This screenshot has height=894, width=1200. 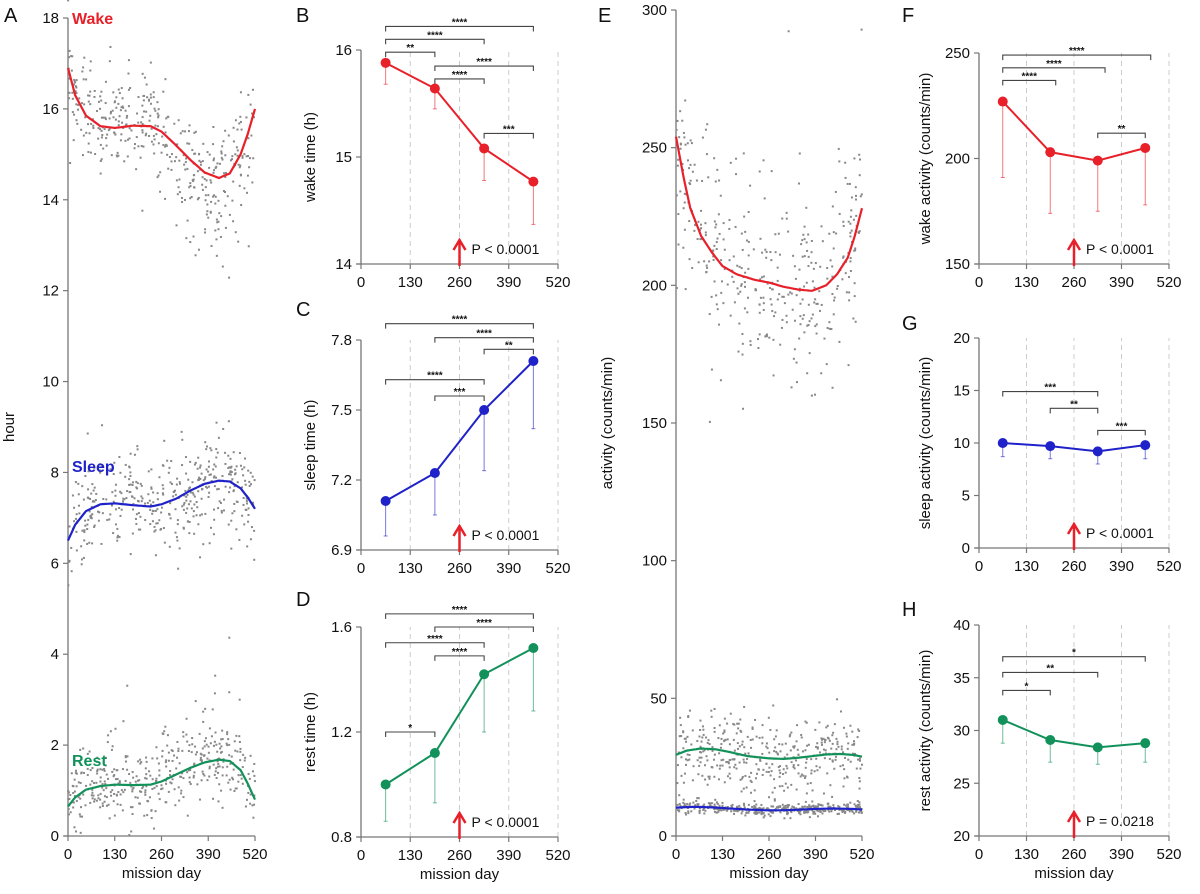 What do you see at coordinates (55, 654) in the screenshot?
I see `y-tick-label: 4` at bounding box center [55, 654].